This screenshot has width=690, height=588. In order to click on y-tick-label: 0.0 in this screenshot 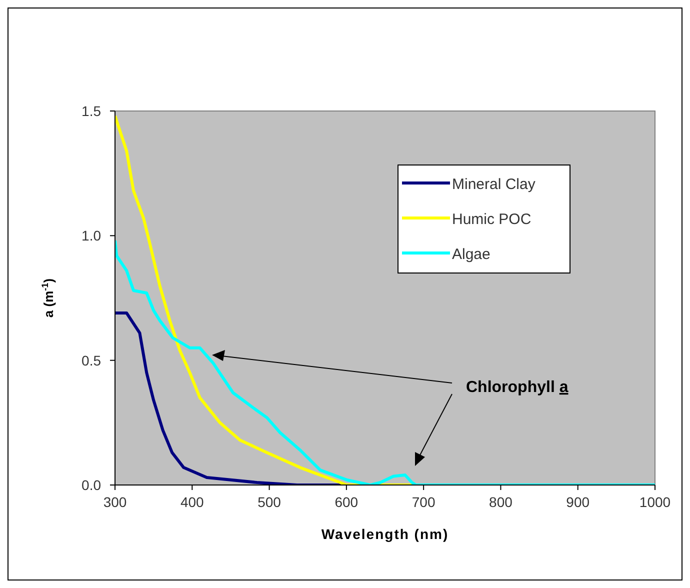, I will do `click(92, 485)`.